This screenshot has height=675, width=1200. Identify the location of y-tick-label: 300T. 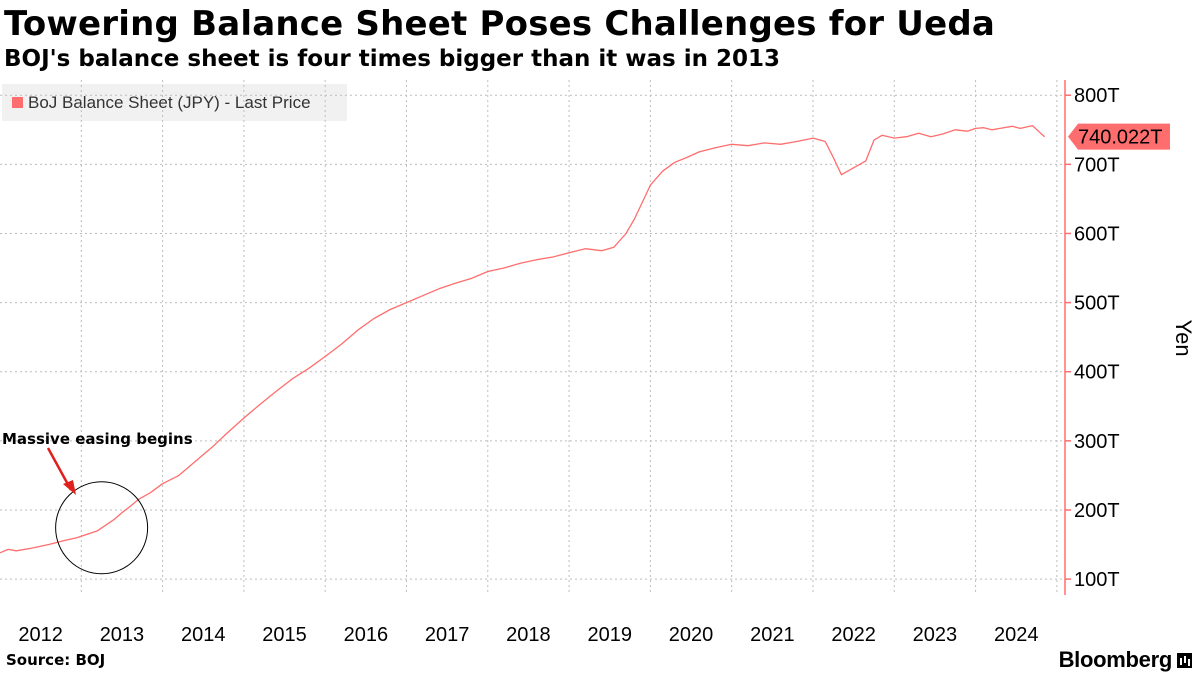
(1097, 442).